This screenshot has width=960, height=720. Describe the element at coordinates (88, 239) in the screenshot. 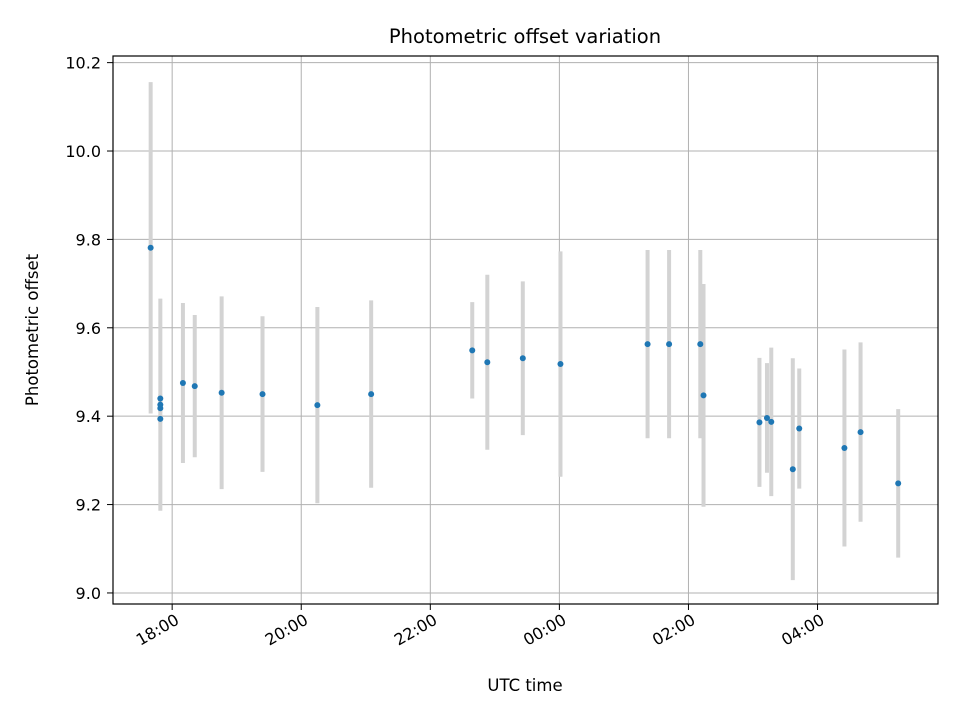

I see `y-tick-label: 9.8` at that location.